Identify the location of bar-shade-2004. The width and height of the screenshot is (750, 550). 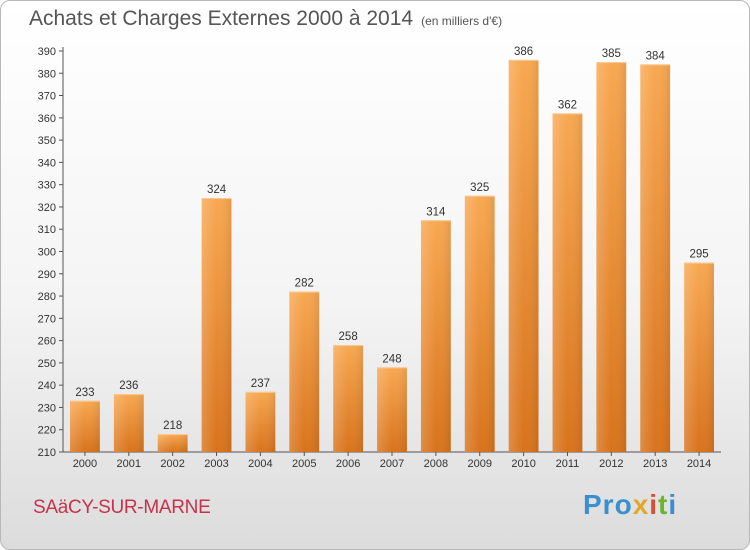
(260, 421).